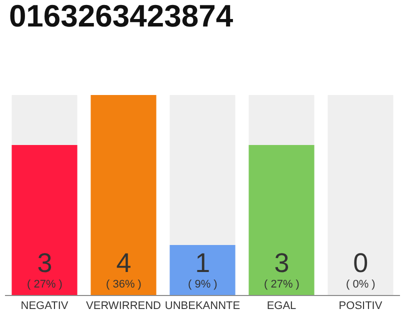 Image resolution: width=410 pixels, height=320 pixels. Describe the element at coordinates (361, 269) in the screenshot. I see `data-label: 0 ( 0% )` at that location.